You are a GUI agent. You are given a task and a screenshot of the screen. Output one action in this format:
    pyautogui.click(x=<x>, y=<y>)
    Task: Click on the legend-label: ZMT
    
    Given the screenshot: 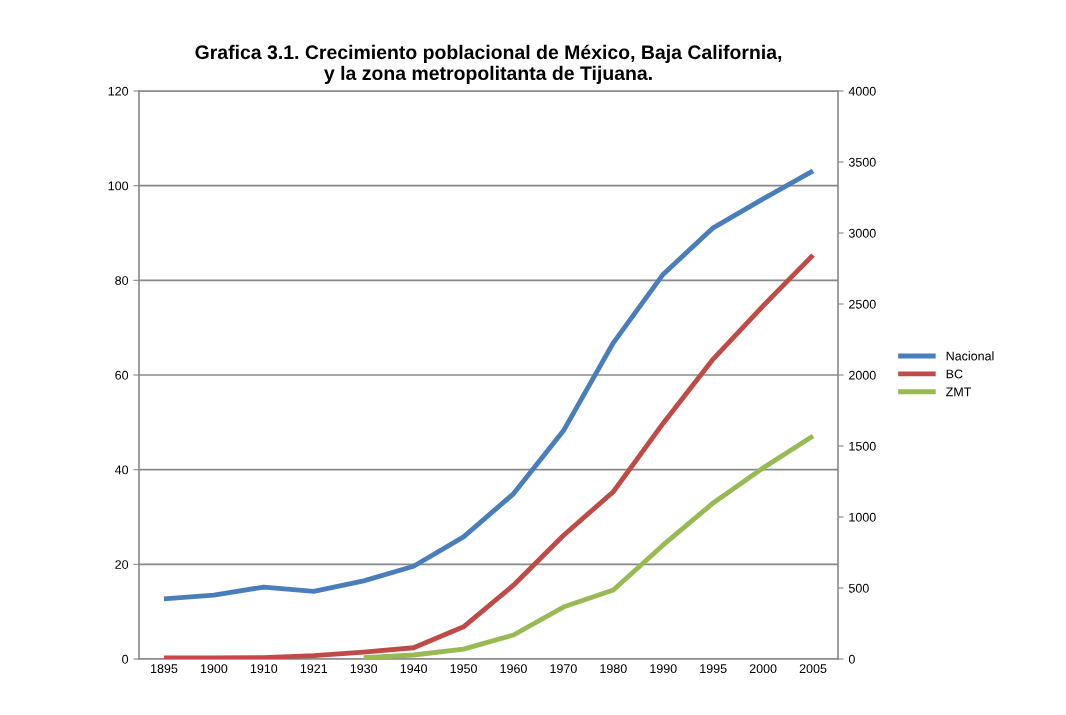 What is the action you would take?
    pyautogui.click(x=959, y=392)
    